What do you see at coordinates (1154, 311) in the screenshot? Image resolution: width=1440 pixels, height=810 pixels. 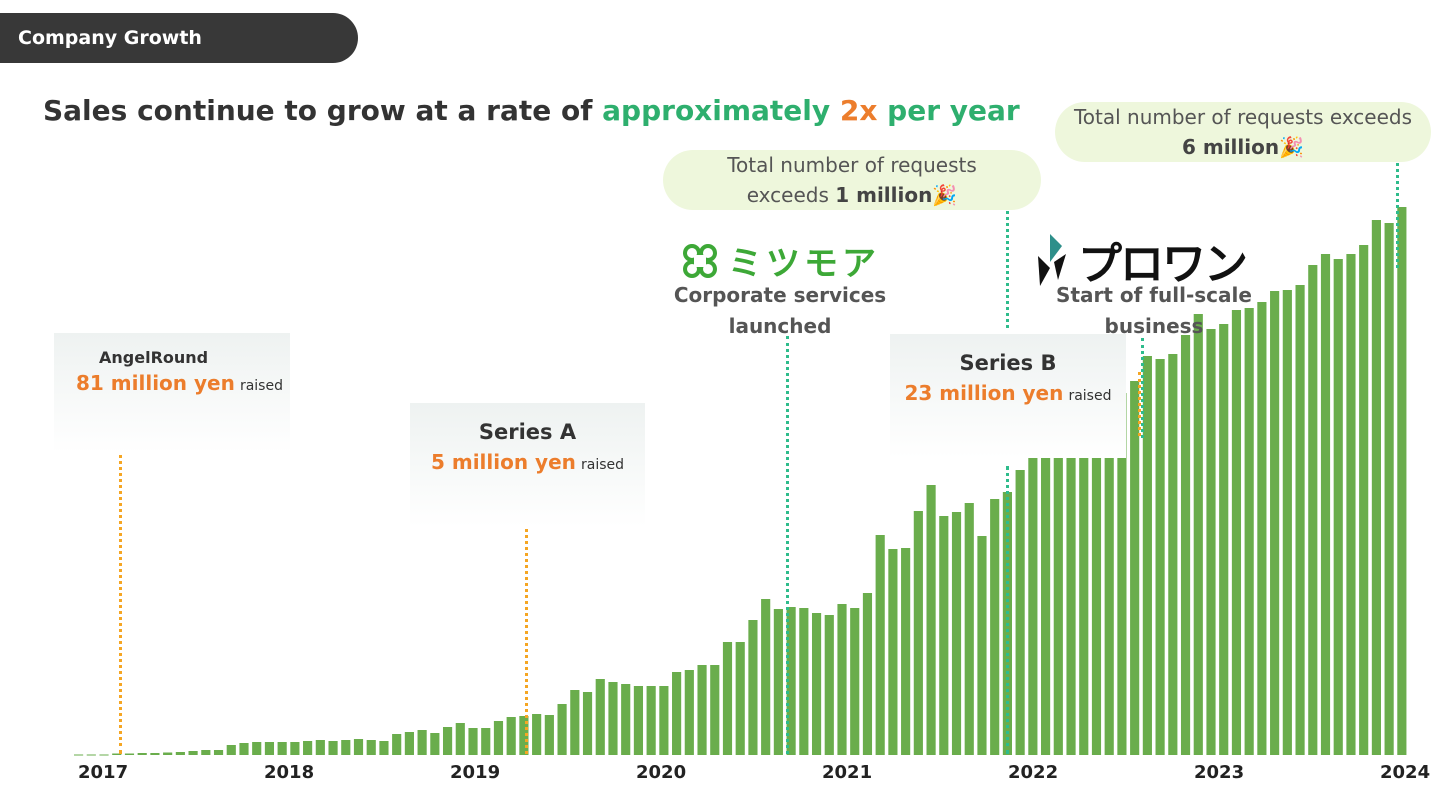 I see `prowan-caption: Start of full-scale business` at bounding box center [1154, 311].